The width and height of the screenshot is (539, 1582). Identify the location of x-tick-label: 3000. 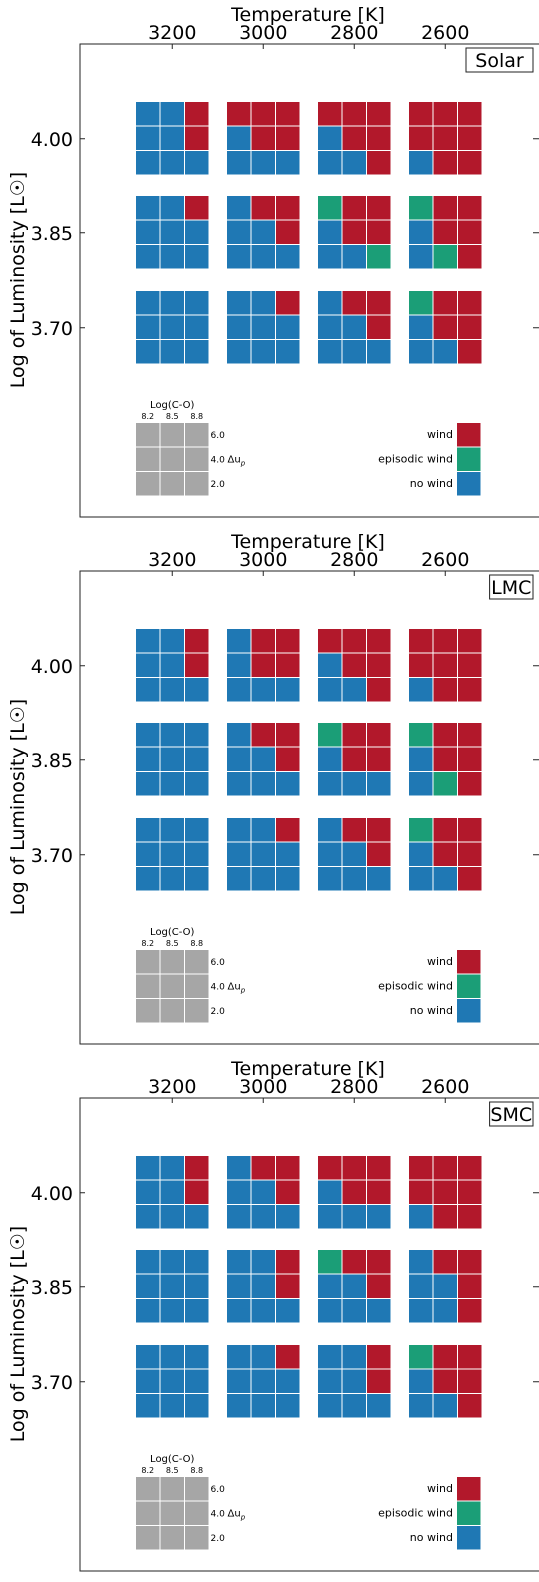
(263, 560).